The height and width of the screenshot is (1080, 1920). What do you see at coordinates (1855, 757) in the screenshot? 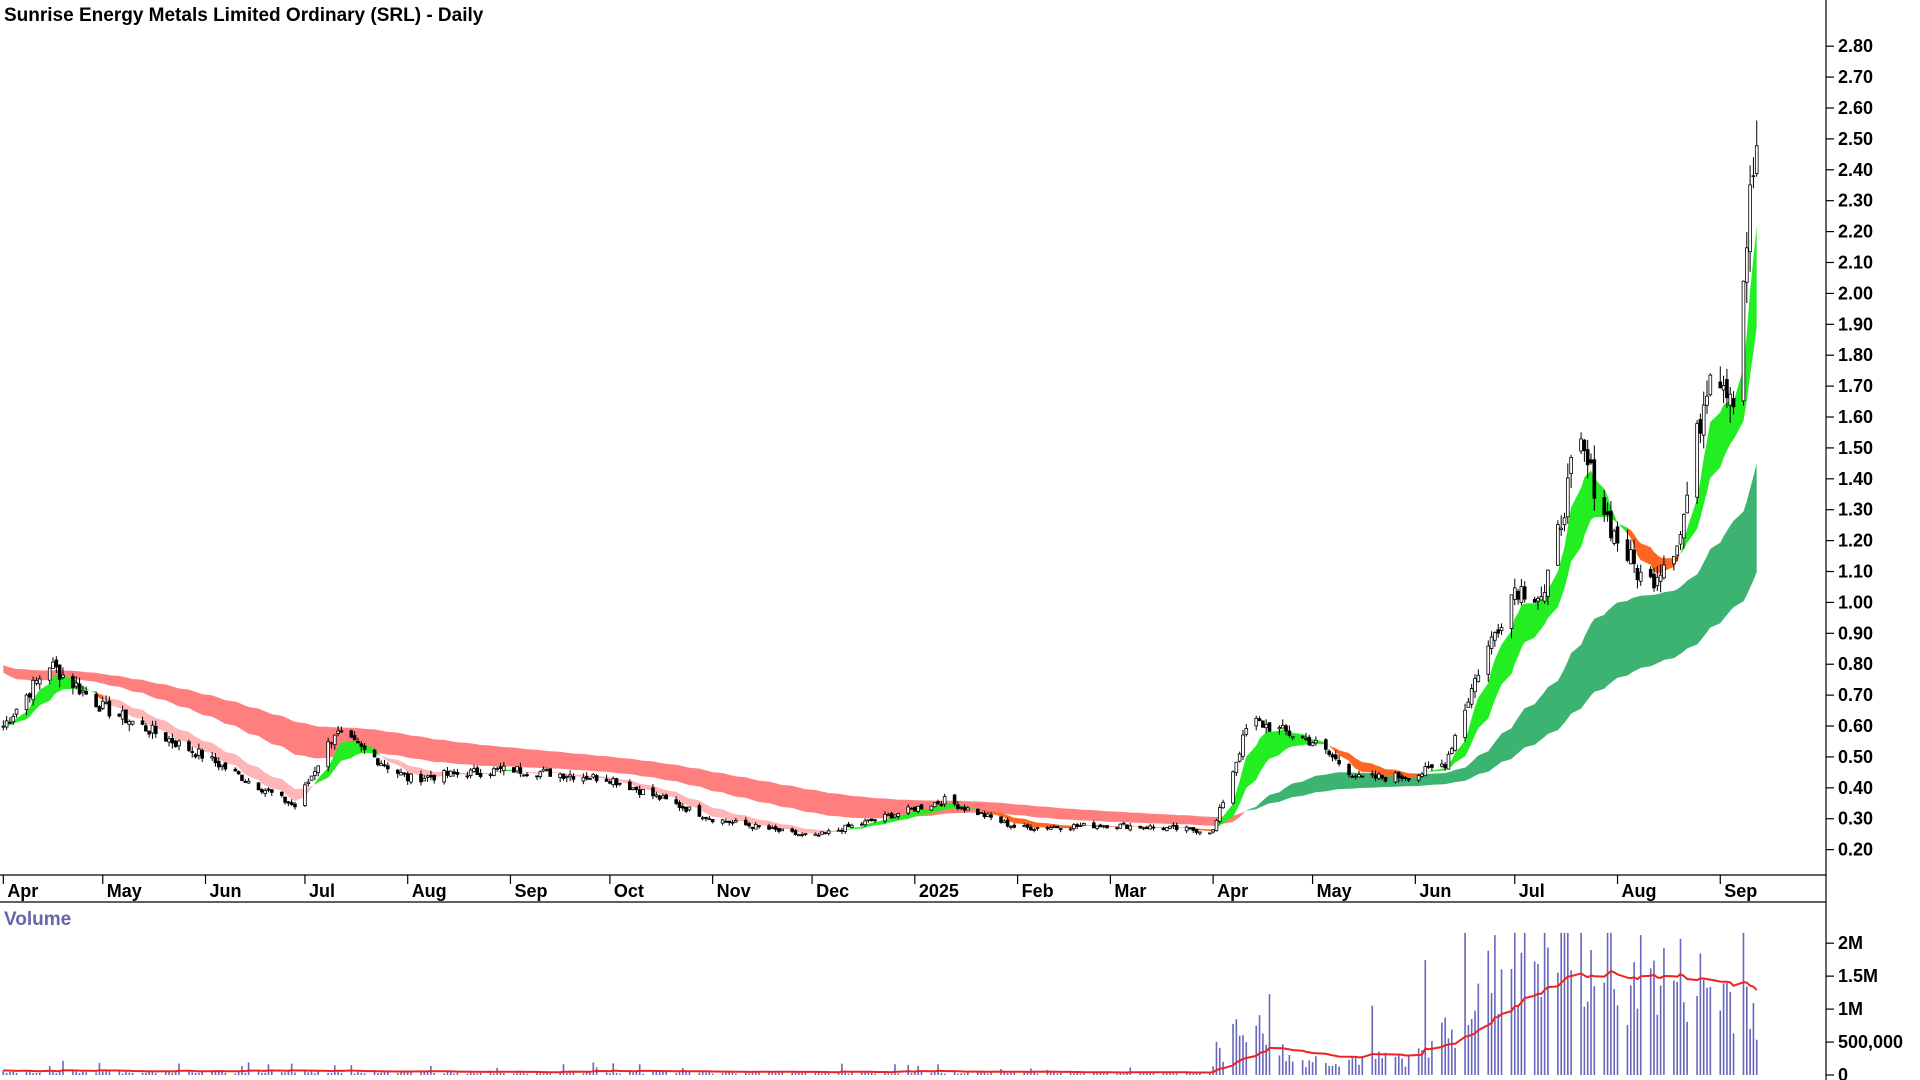
I see `y-tick-label: 0.50` at bounding box center [1855, 757].